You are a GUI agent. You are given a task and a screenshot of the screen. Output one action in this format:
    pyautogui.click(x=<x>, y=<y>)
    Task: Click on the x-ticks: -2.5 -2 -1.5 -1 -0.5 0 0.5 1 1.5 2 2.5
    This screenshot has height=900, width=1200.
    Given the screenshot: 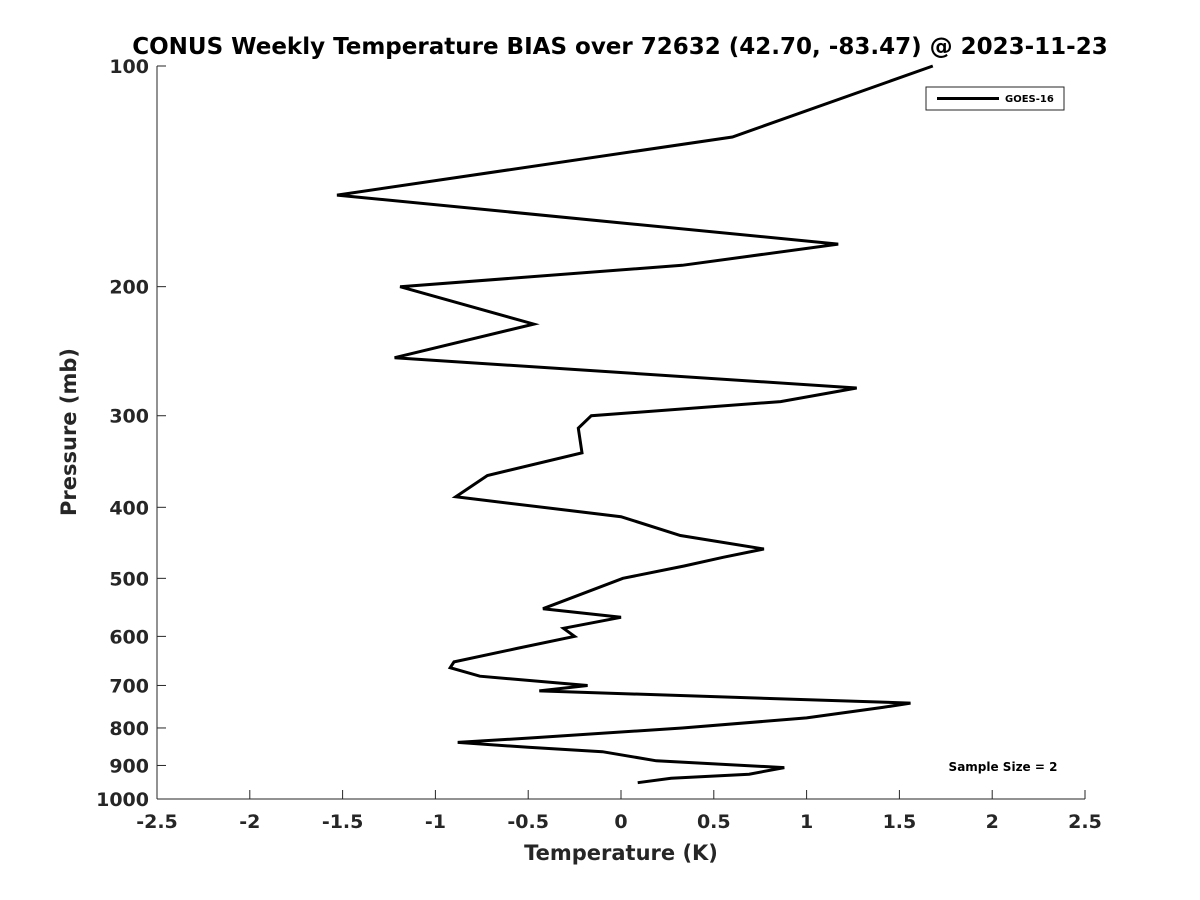 What is the action you would take?
    pyautogui.click(x=619, y=811)
    